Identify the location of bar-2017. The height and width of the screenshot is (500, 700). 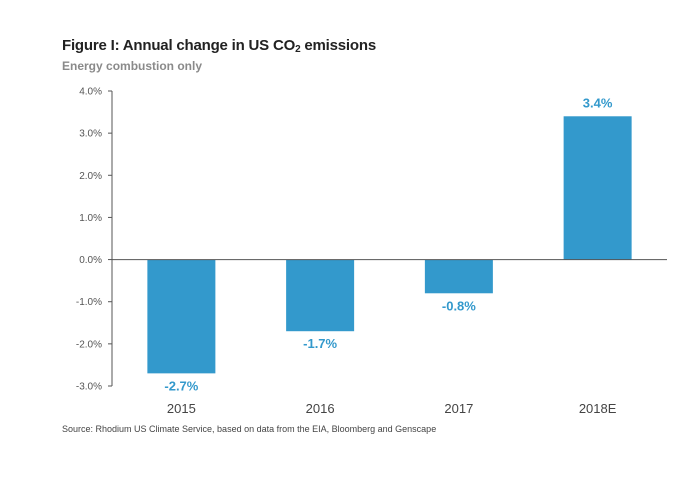
(458, 276).